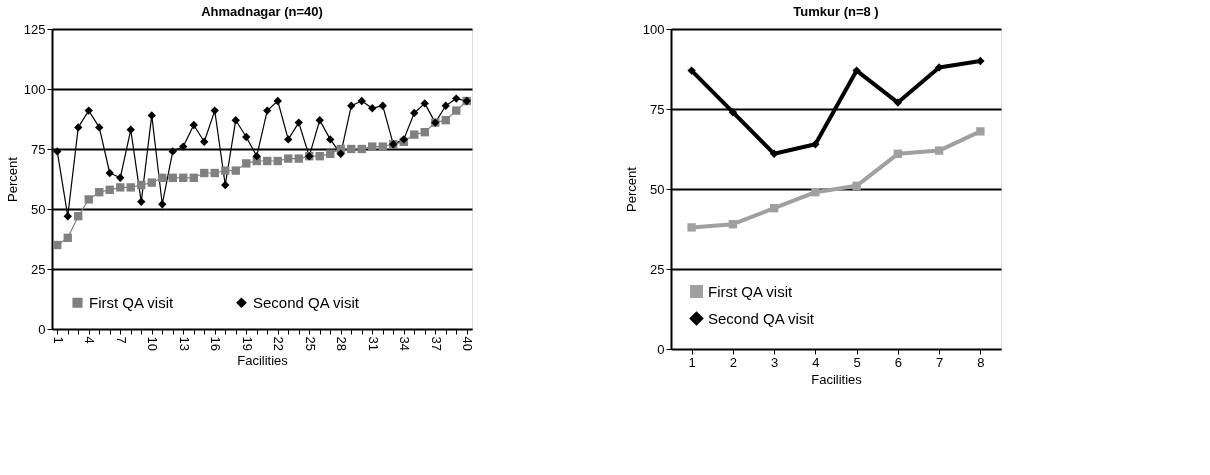 The height and width of the screenshot is (475, 1210). I want to click on y-tick-label: 125, so click(34, 29).